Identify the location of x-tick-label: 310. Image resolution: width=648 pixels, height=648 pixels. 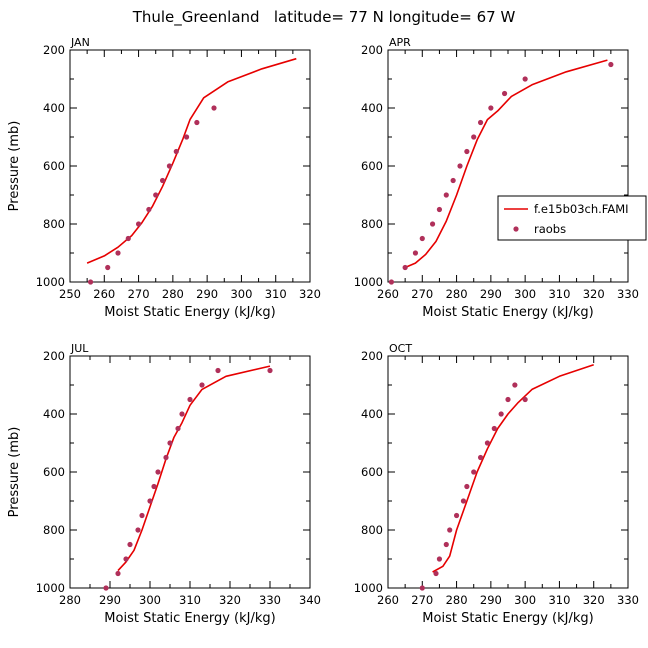
(190, 600).